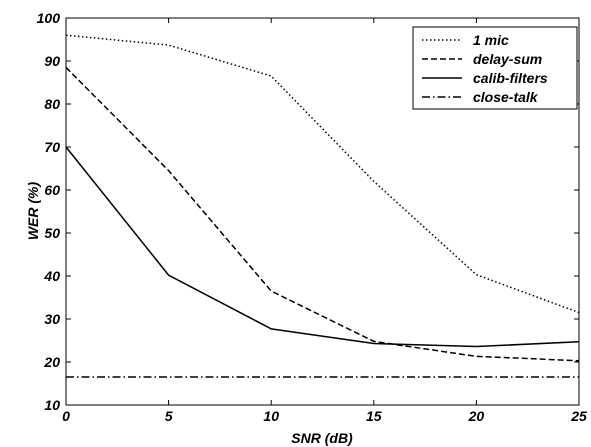  Describe the element at coordinates (52, 147) in the screenshot. I see `y-tick-label: 70` at that location.